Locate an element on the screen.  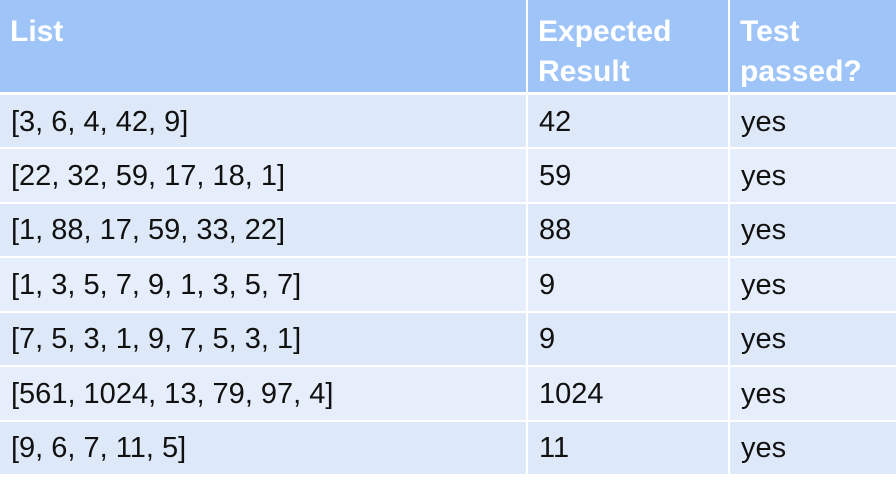
table-row: [561, 1024, 13, 79, 97, 4] 1024 yes is located at coordinates (448, 394).